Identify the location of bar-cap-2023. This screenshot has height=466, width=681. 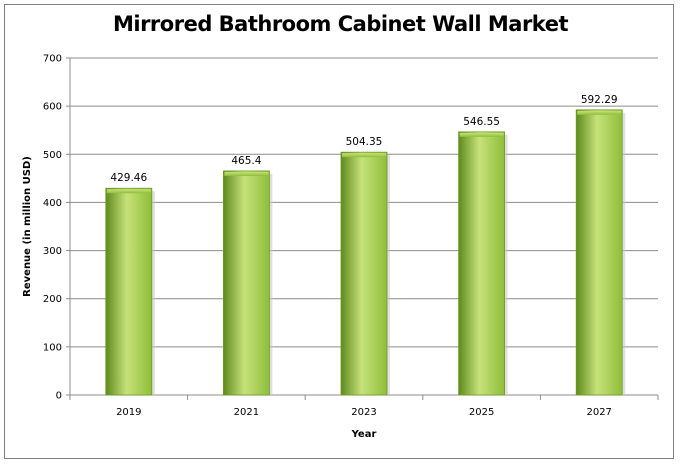
(364, 155).